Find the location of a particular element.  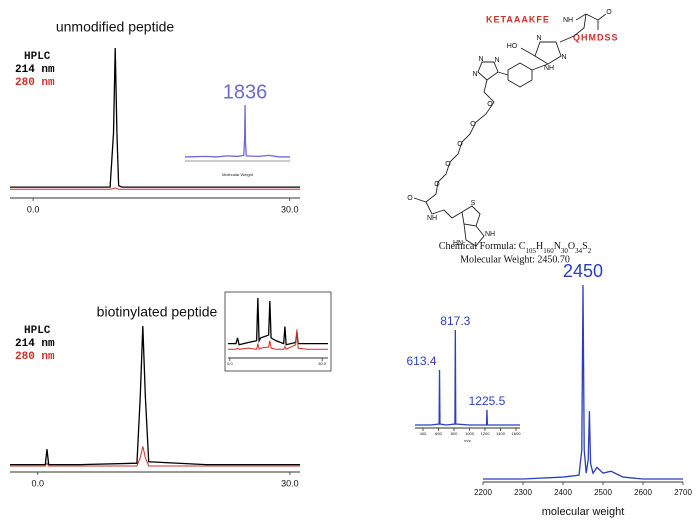

x-tick-label: 2400 is located at coordinates (563, 492).